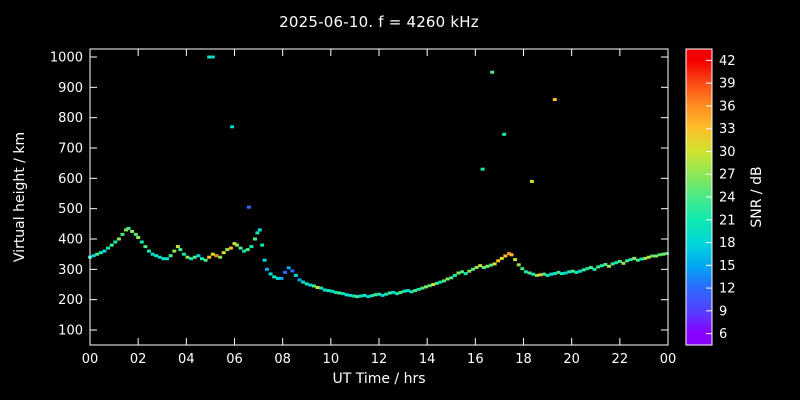  What do you see at coordinates (727, 152) in the screenshot?
I see `colorbar-tick-label: 30` at bounding box center [727, 152].